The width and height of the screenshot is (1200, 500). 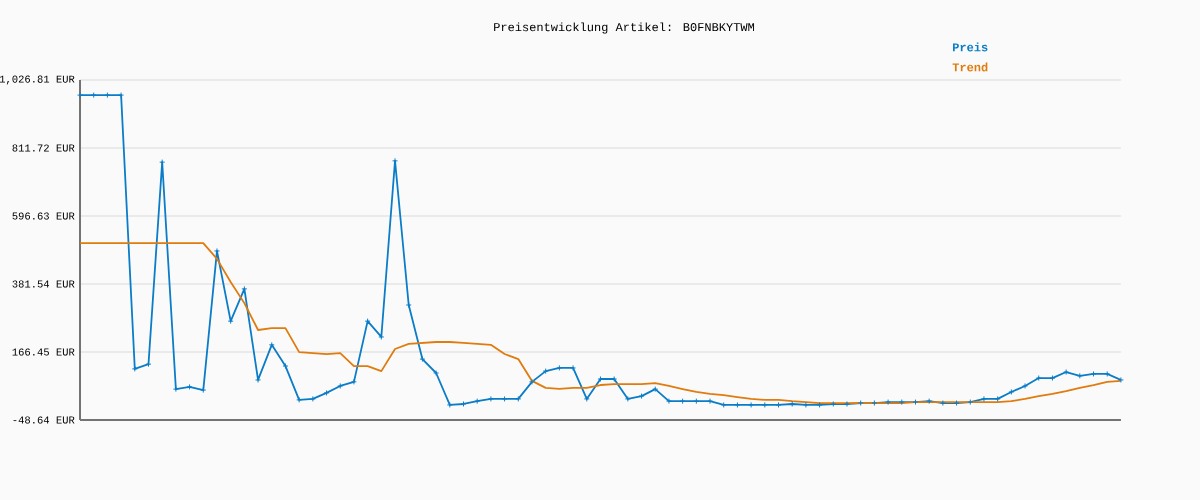 What do you see at coordinates (970, 47) in the screenshot?
I see `text: Preis` at bounding box center [970, 47].